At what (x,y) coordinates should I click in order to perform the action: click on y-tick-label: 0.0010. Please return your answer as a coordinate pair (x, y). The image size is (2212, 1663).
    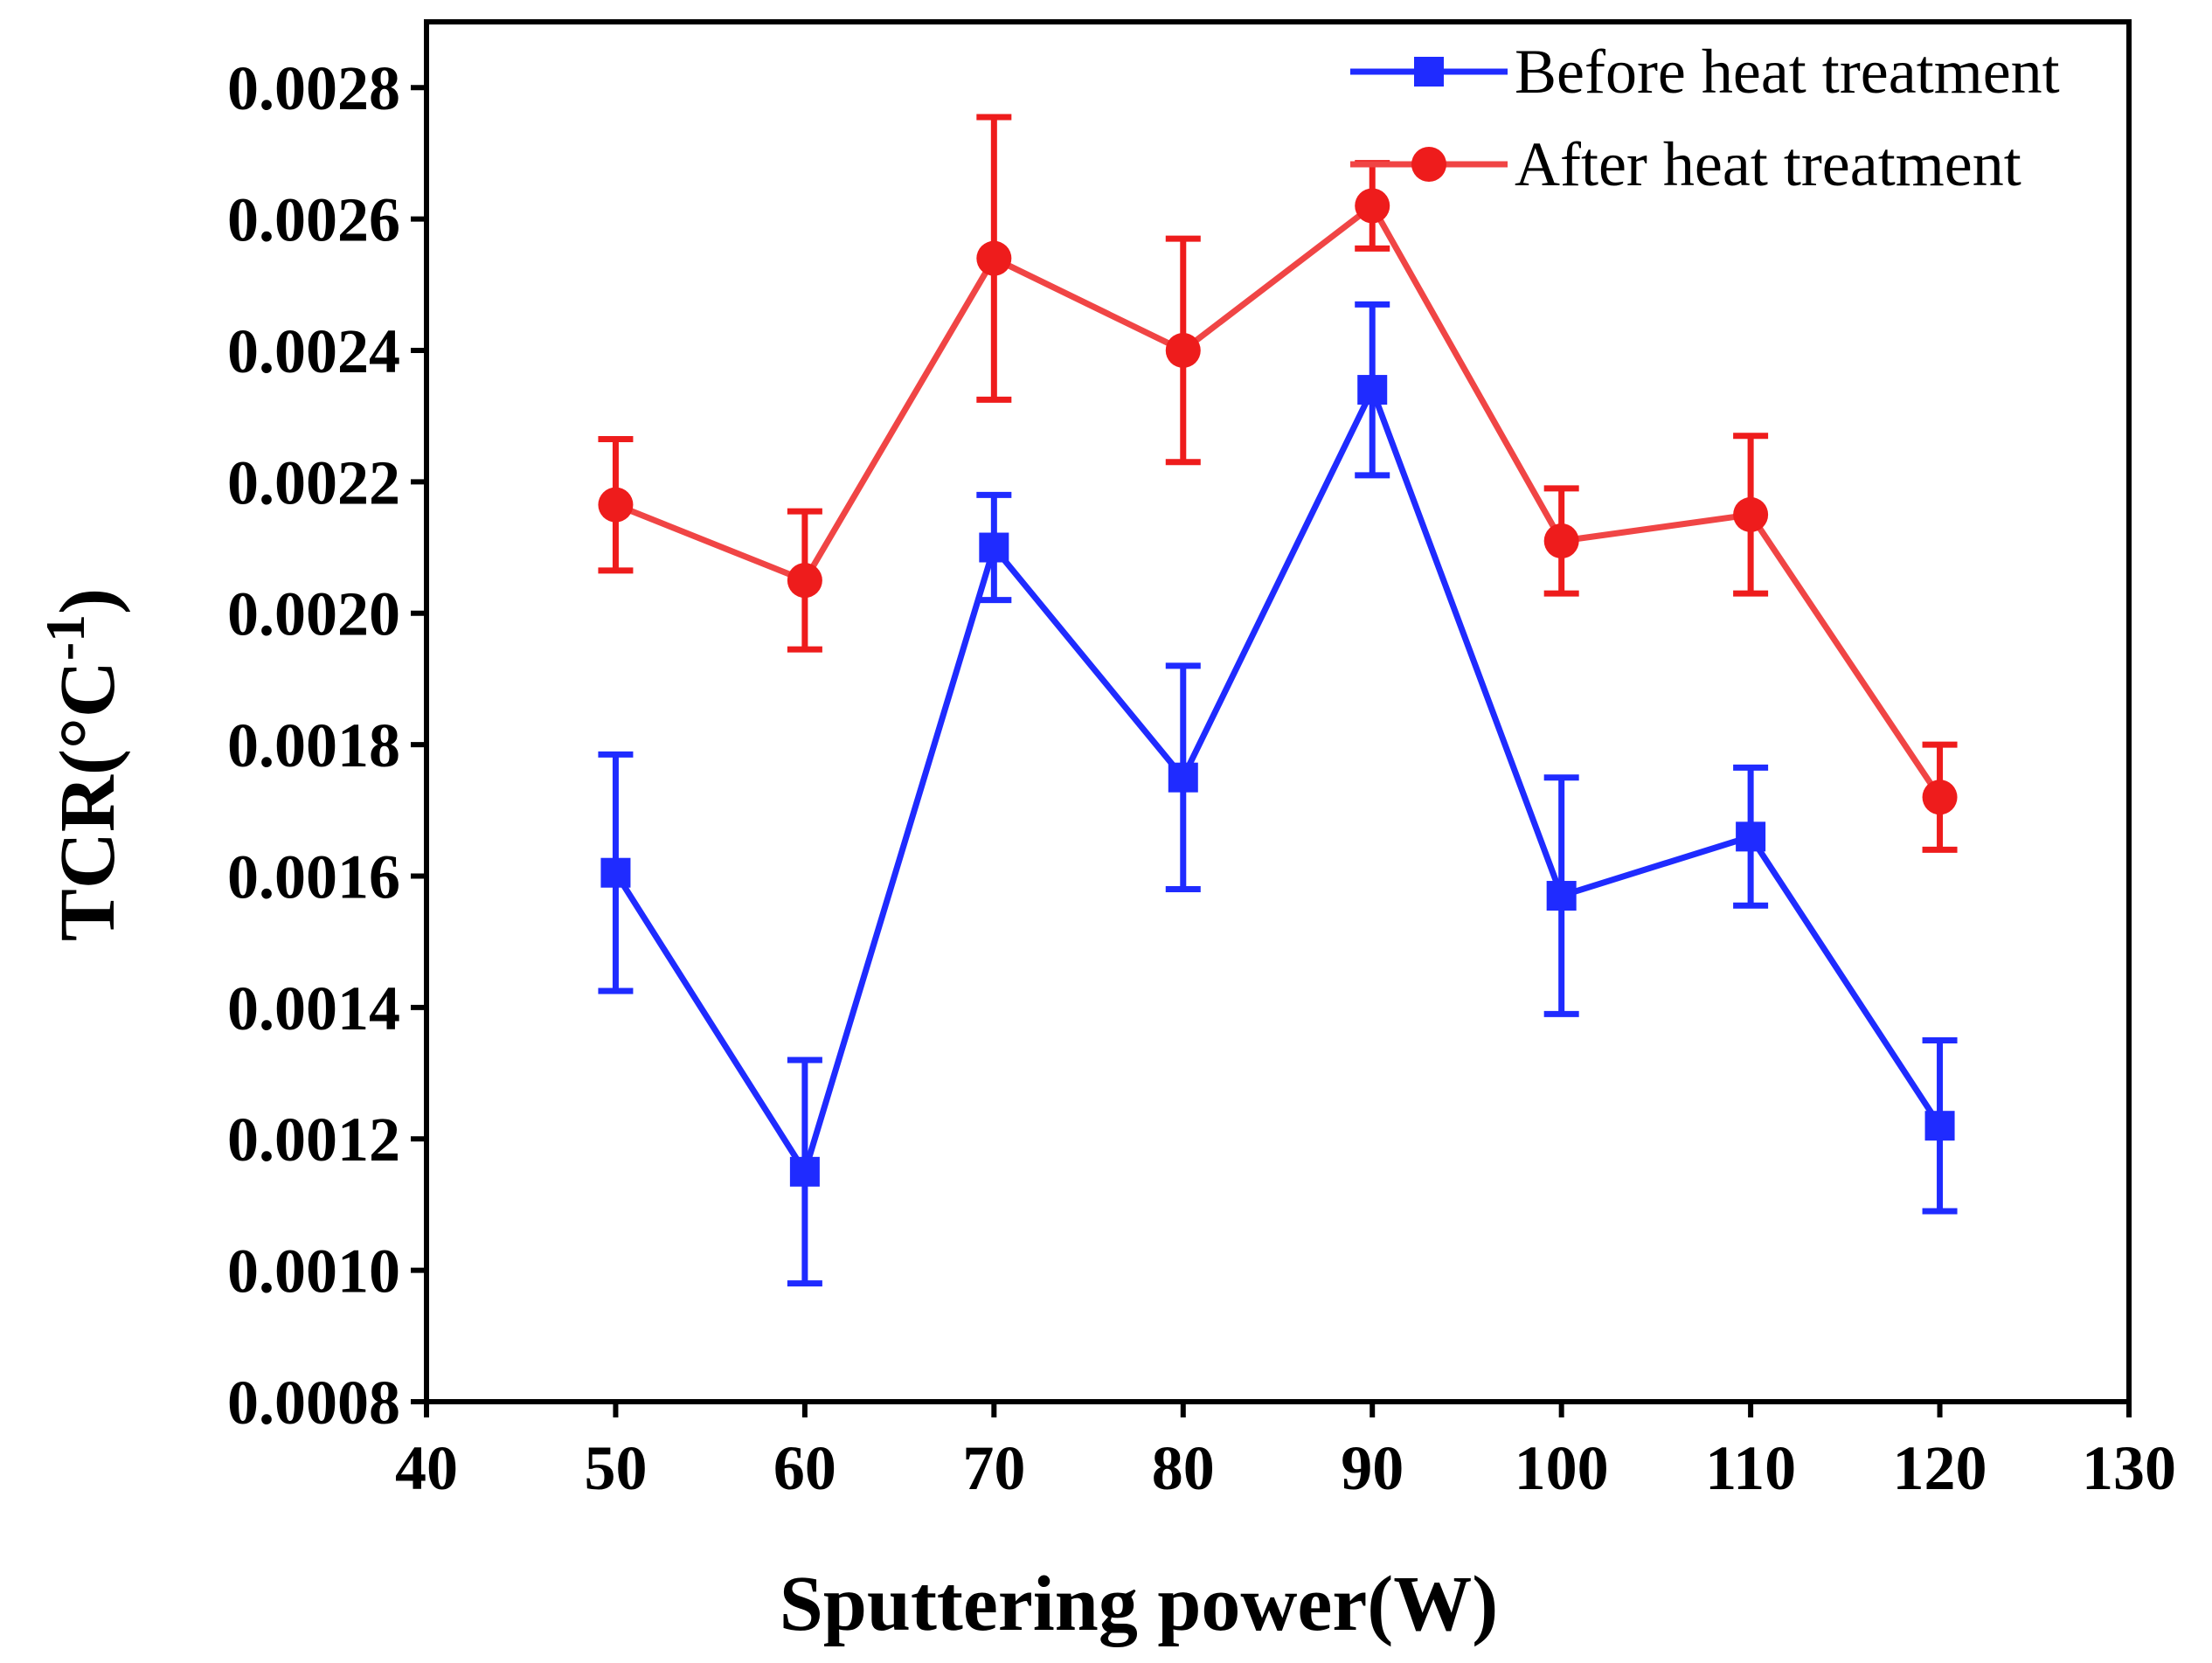
    Looking at the image, I should click on (313, 1271).